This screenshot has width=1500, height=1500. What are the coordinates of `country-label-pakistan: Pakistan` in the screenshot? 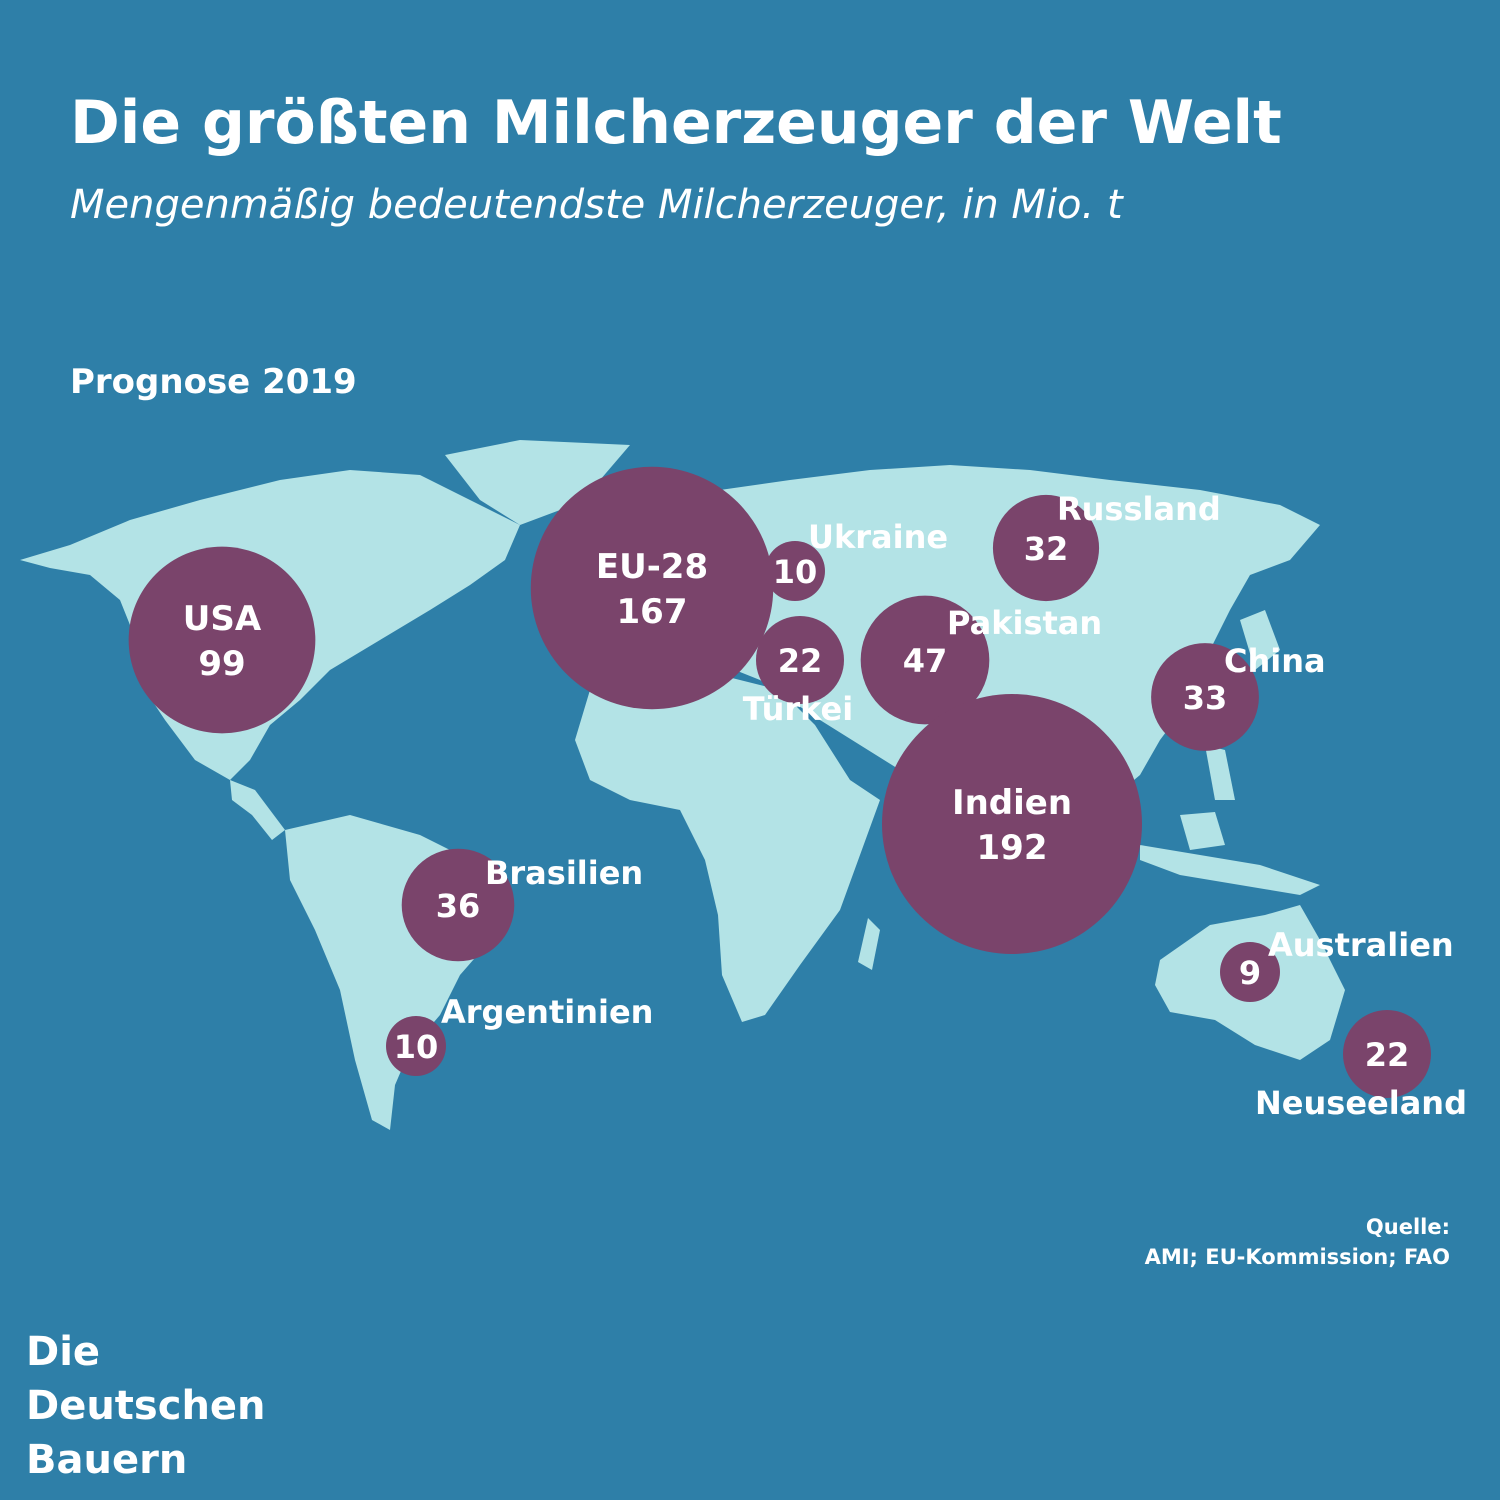 It's located at (1024, 623).